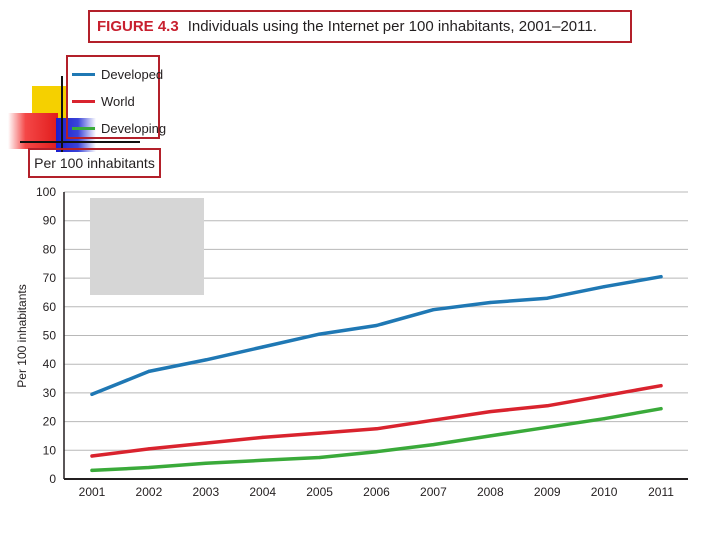  Describe the element at coordinates (149, 449) in the screenshot. I see `point-world-2002` at that location.